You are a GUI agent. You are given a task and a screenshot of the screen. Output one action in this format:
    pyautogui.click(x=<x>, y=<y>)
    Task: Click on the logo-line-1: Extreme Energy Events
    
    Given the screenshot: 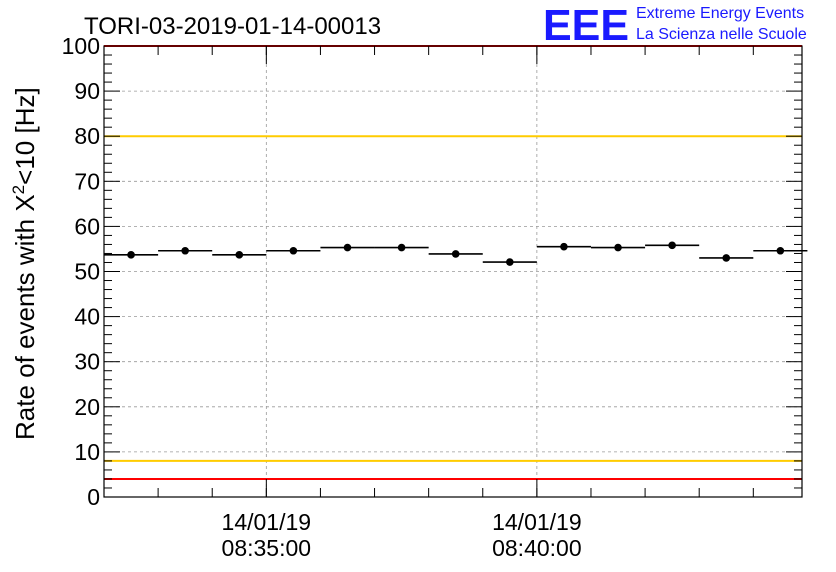 What is the action you would take?
    pyautogui.click(x=720, y=13)
    